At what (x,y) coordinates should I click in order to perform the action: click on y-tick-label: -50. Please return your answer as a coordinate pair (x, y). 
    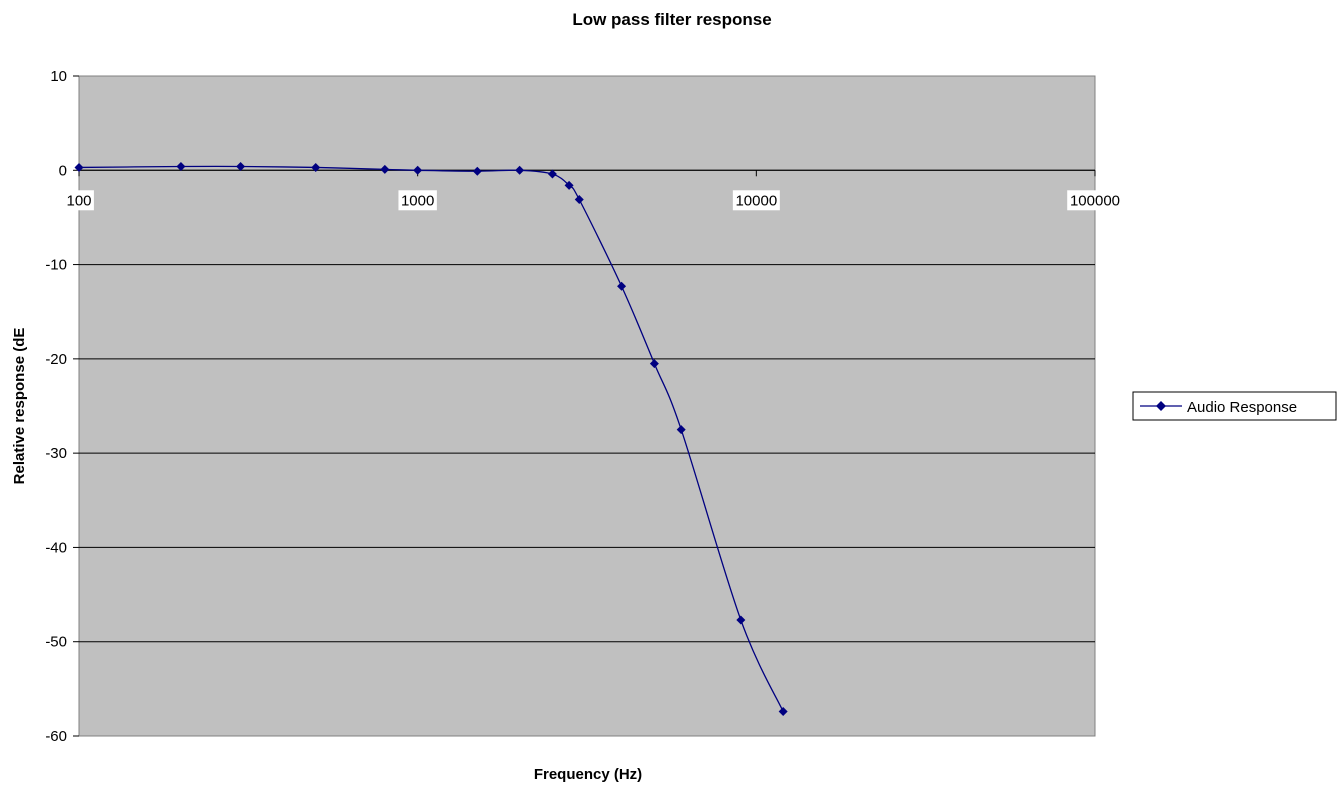
    Looking at the image, I should click on (56, 642).